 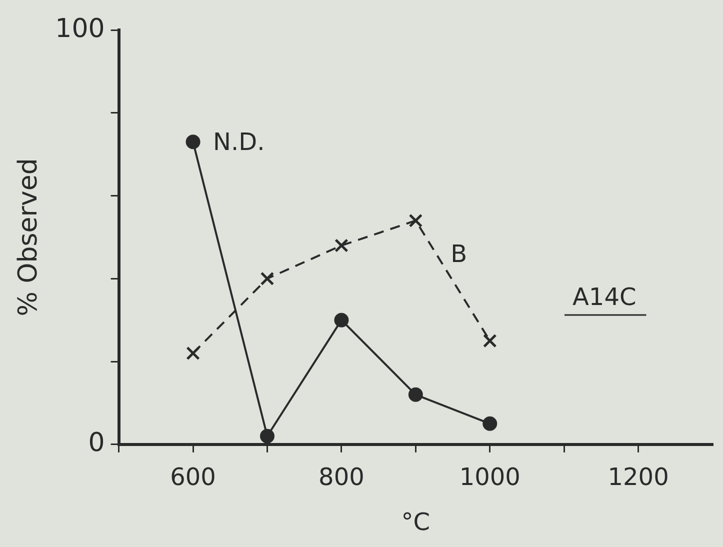 I want to click on series-label: B, so click(x=459, y=254).